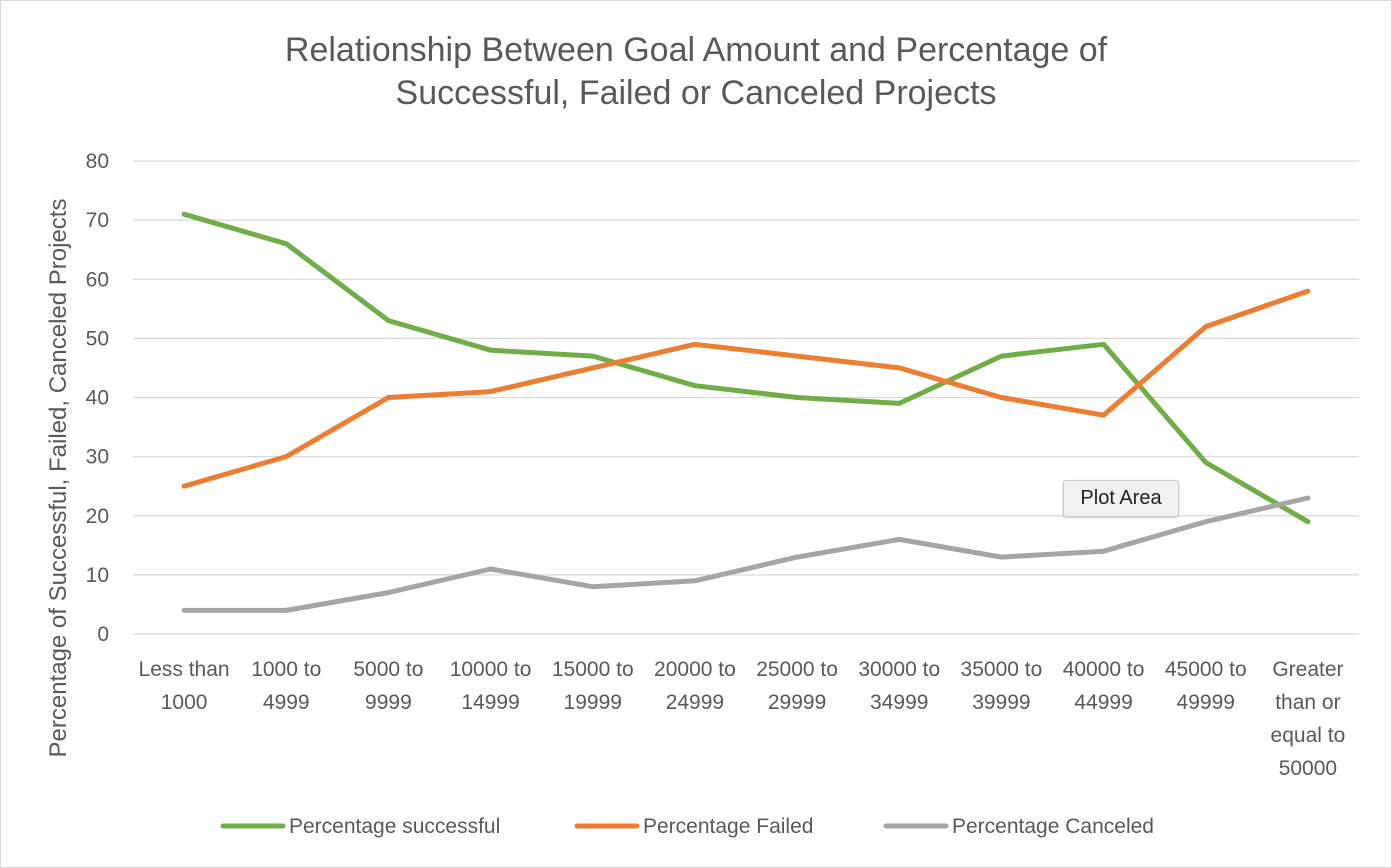 This screenshot has width=1392, height=868. What do you see at coordinates (1104, 669) in the screenshot?
I see `x-tick-label-line: 40000 to` at bounding box center [1104, 669].